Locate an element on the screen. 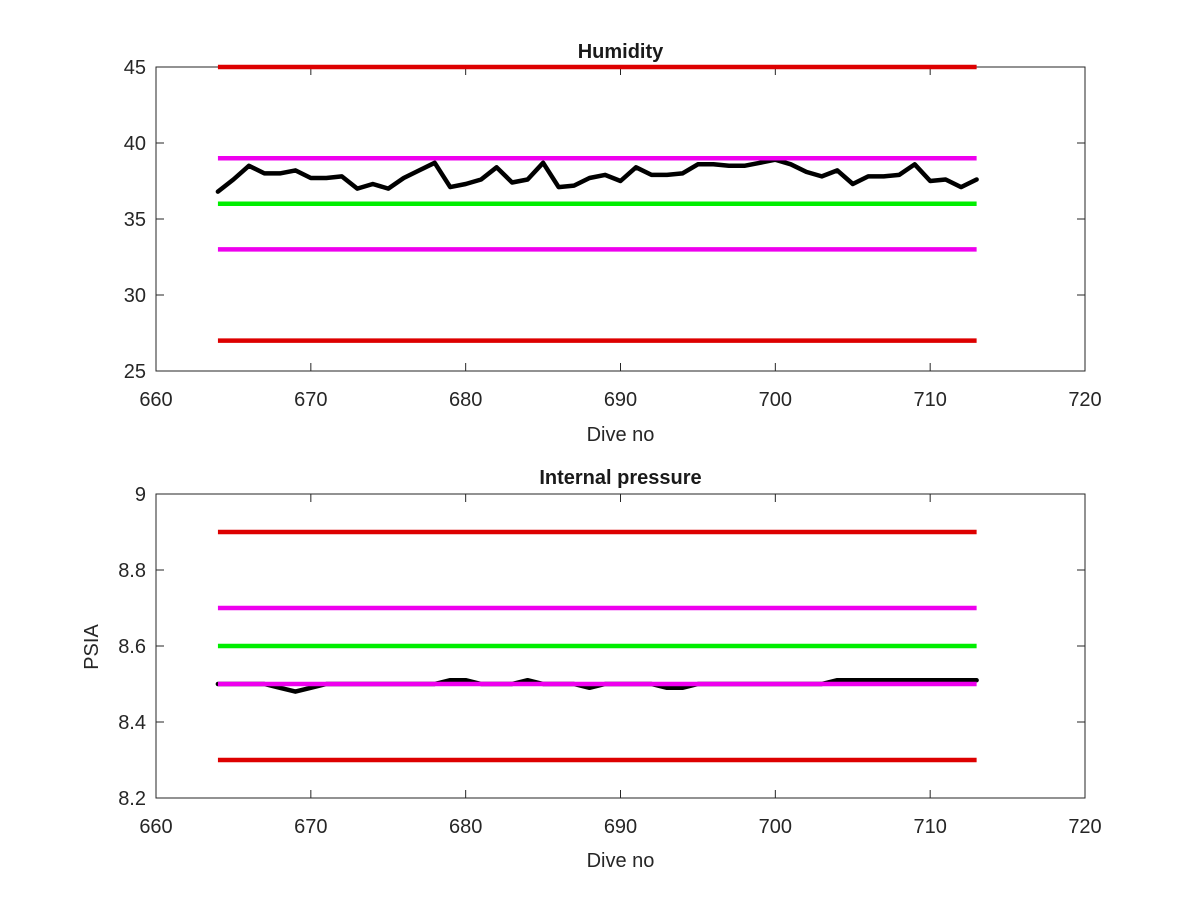 This screenshot has width=1200, height=905. y-tick-label: 40 is located at coordinates (135, 144).